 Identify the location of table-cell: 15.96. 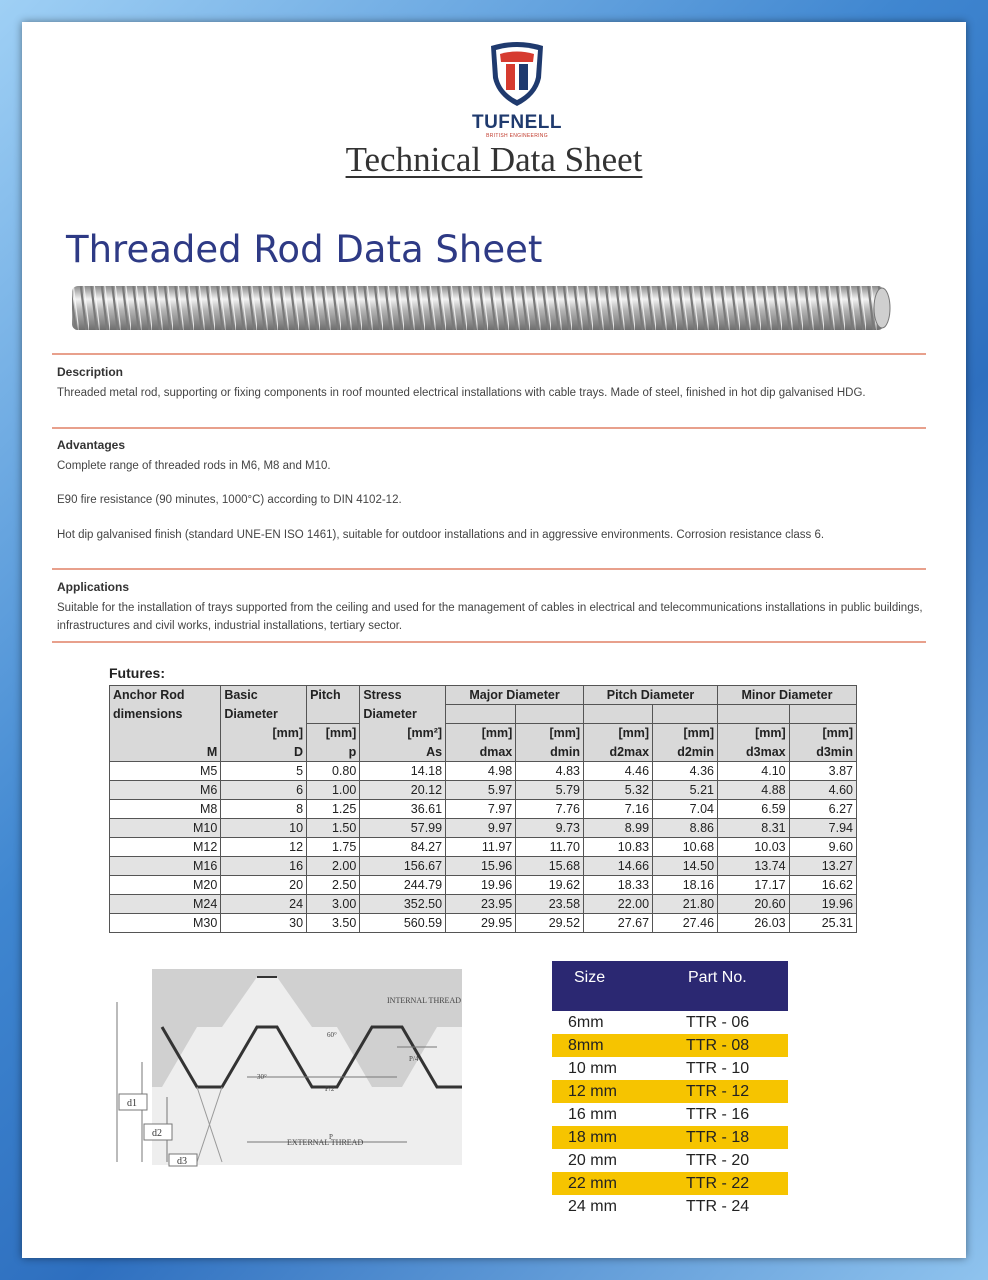
(481, 866).